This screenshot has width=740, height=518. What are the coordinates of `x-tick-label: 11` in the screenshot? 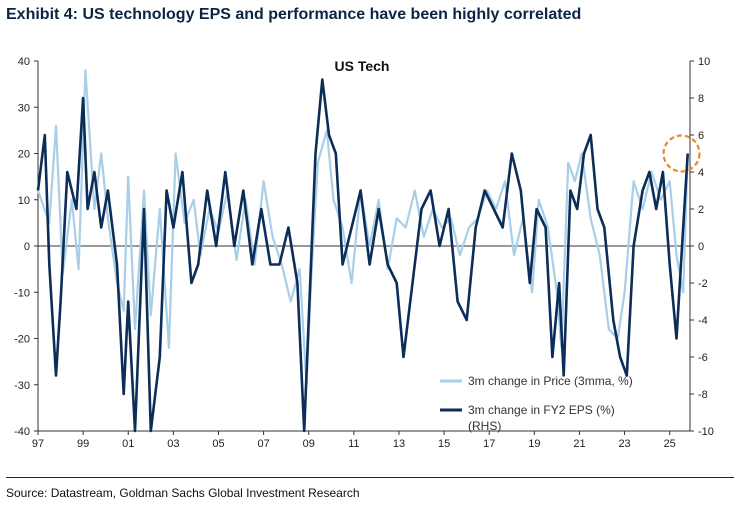 It's located at (353, 444).